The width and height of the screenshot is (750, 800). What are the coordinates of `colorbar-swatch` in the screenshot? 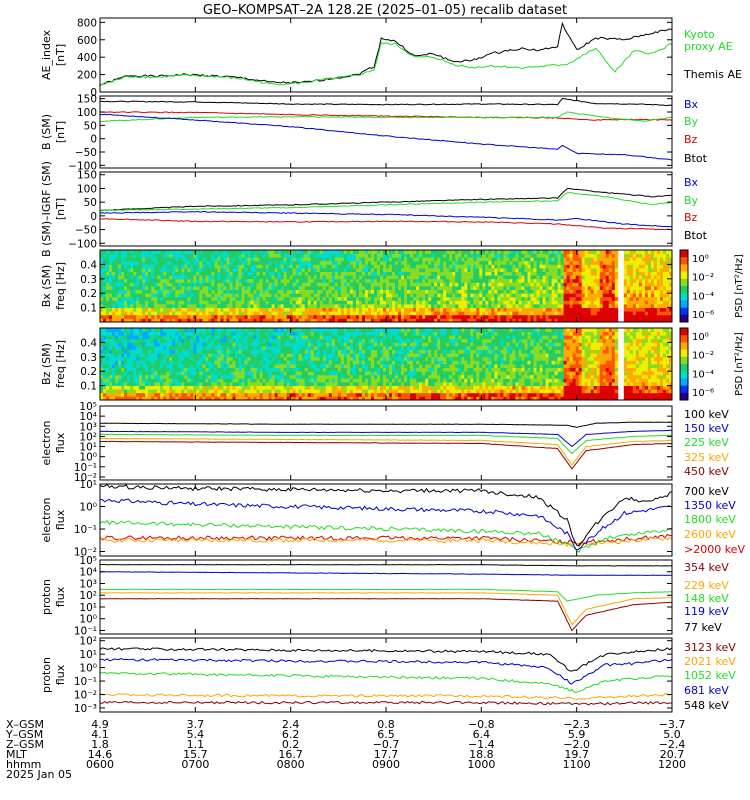 It's located at (684, 254).